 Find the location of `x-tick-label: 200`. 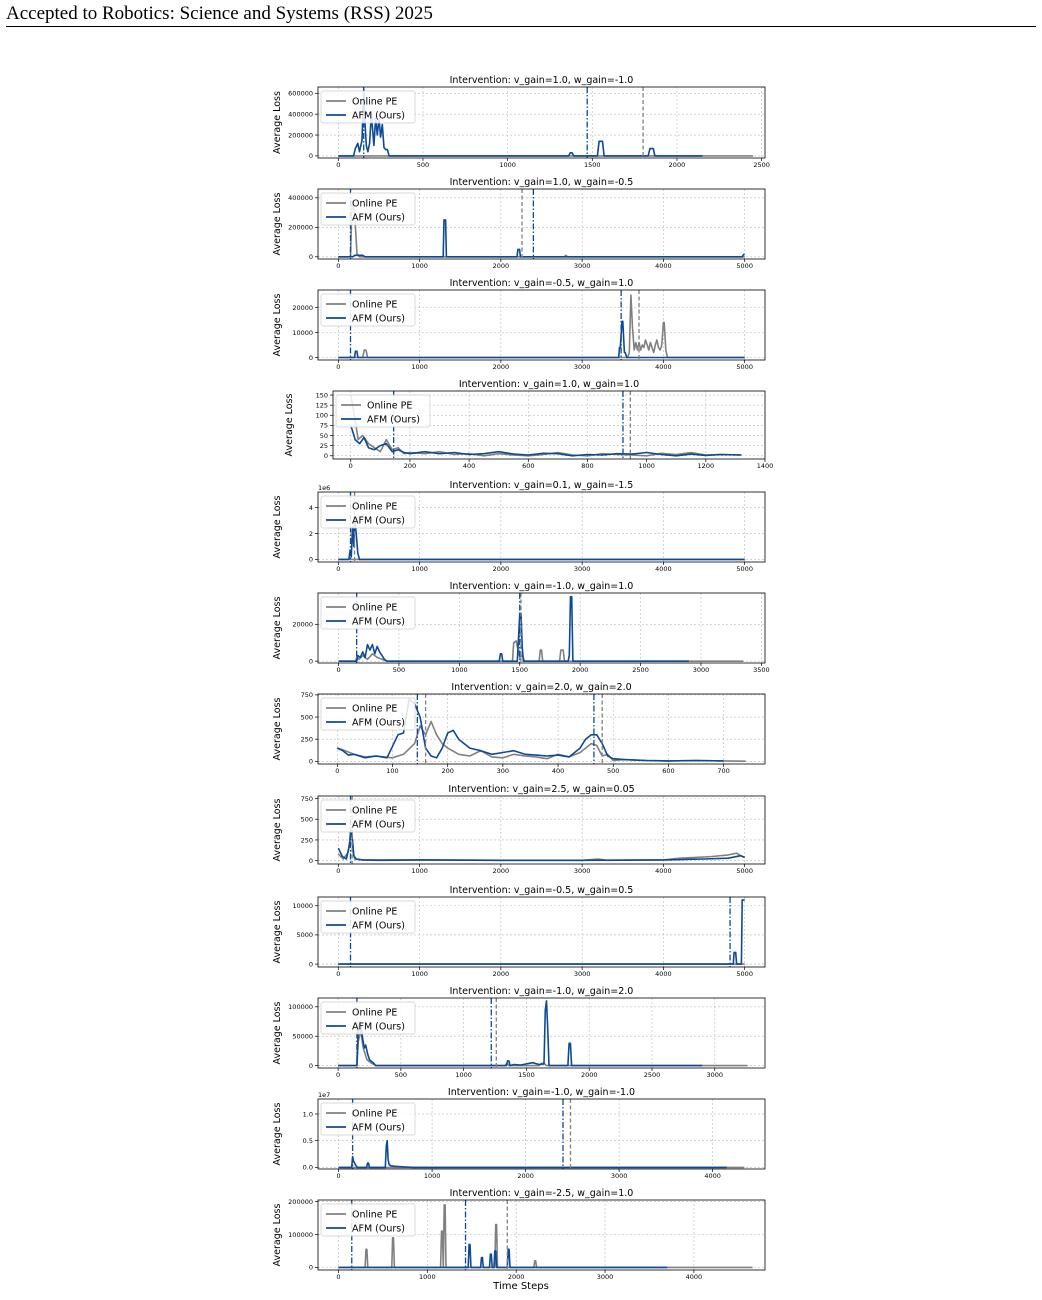

x-tick-label: 200 is located at coordinates (410, 466).